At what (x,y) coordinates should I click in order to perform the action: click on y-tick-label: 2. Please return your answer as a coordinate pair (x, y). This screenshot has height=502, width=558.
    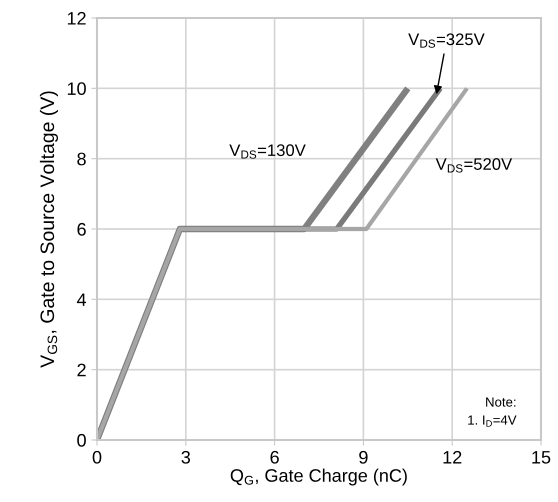
    Looking at the image, I should click on (81, 370).